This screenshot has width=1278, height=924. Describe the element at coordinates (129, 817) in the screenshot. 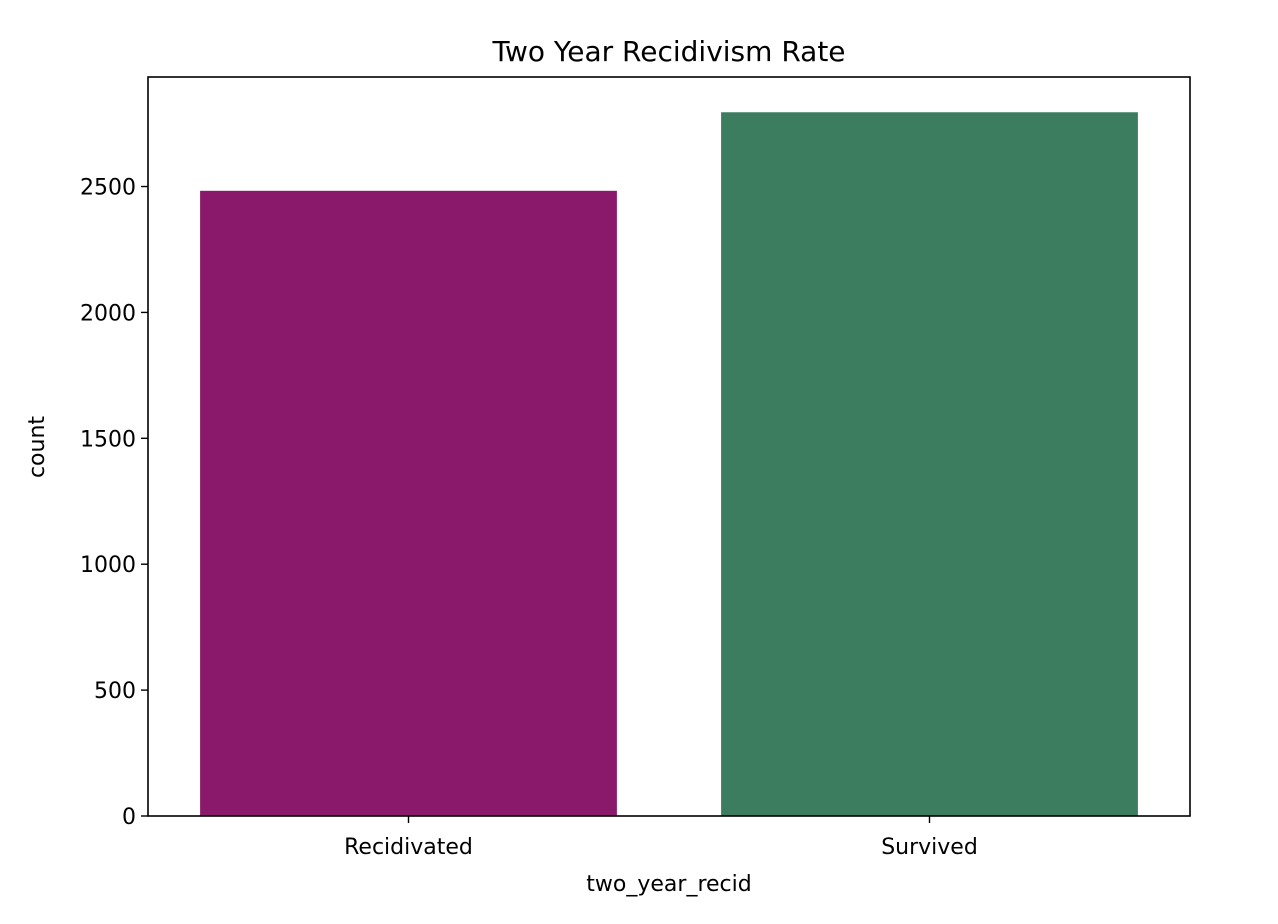

I see `y-tick-label: 0` at that location.